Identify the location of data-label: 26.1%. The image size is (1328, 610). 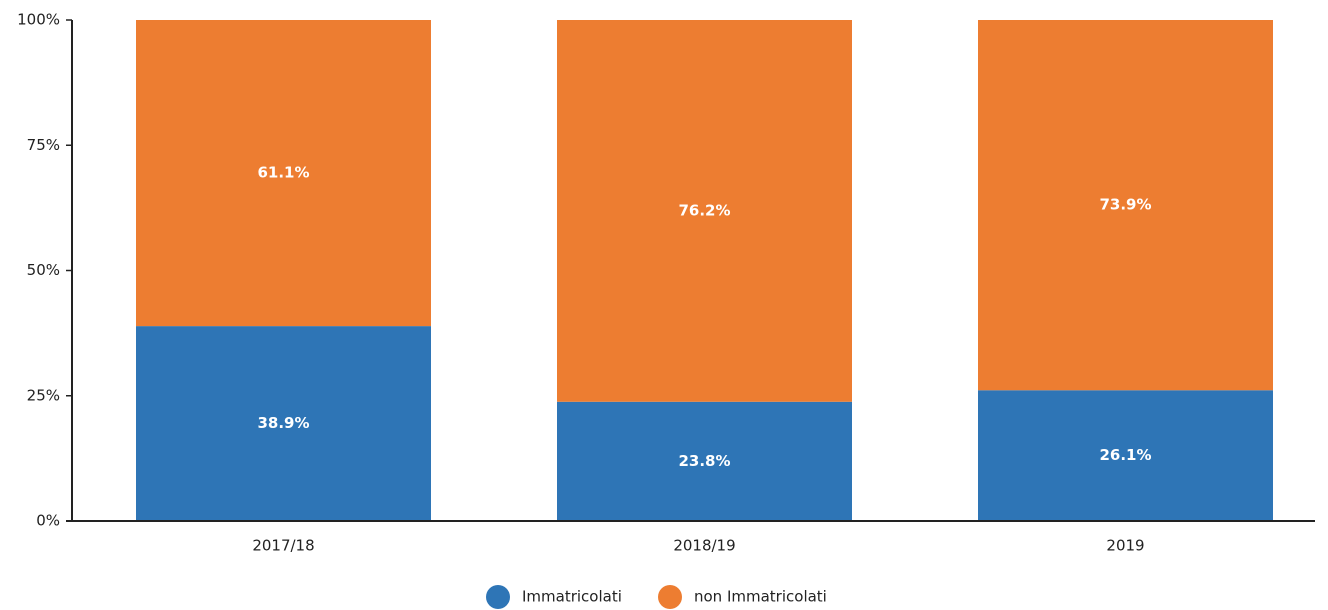
(1125, 455).